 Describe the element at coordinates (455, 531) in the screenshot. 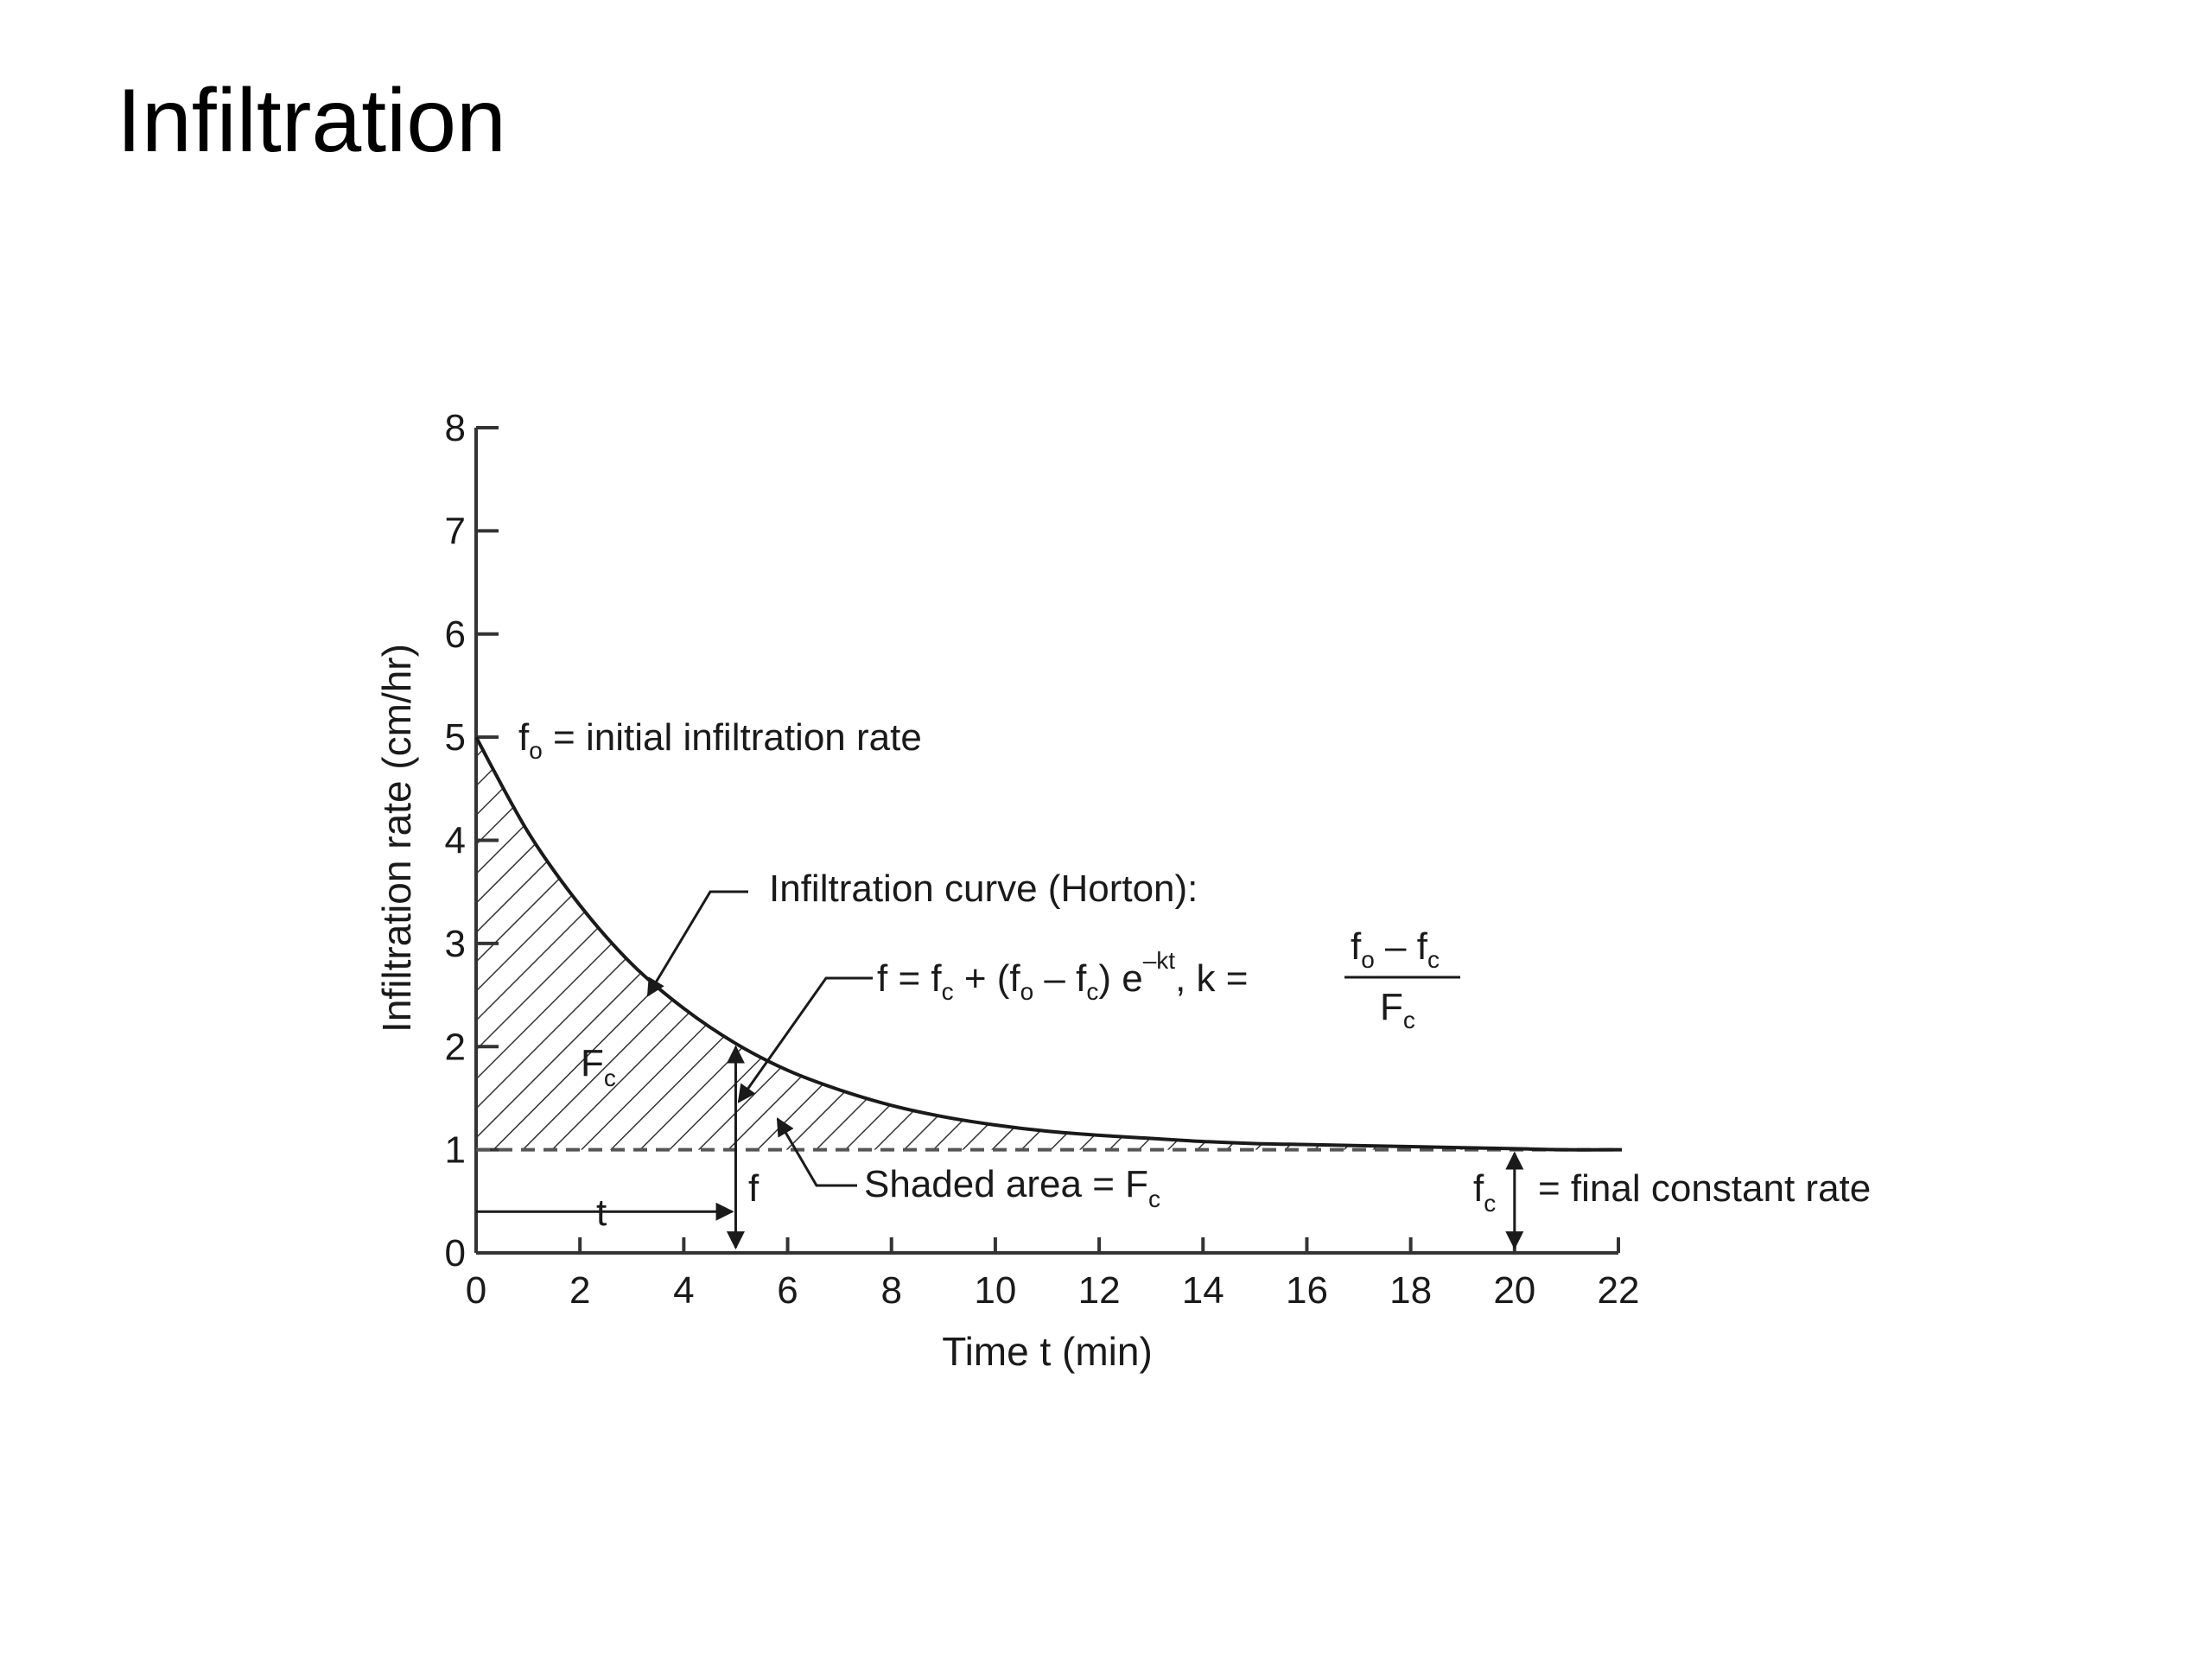

I see `y-tick-label: 7` at that location.